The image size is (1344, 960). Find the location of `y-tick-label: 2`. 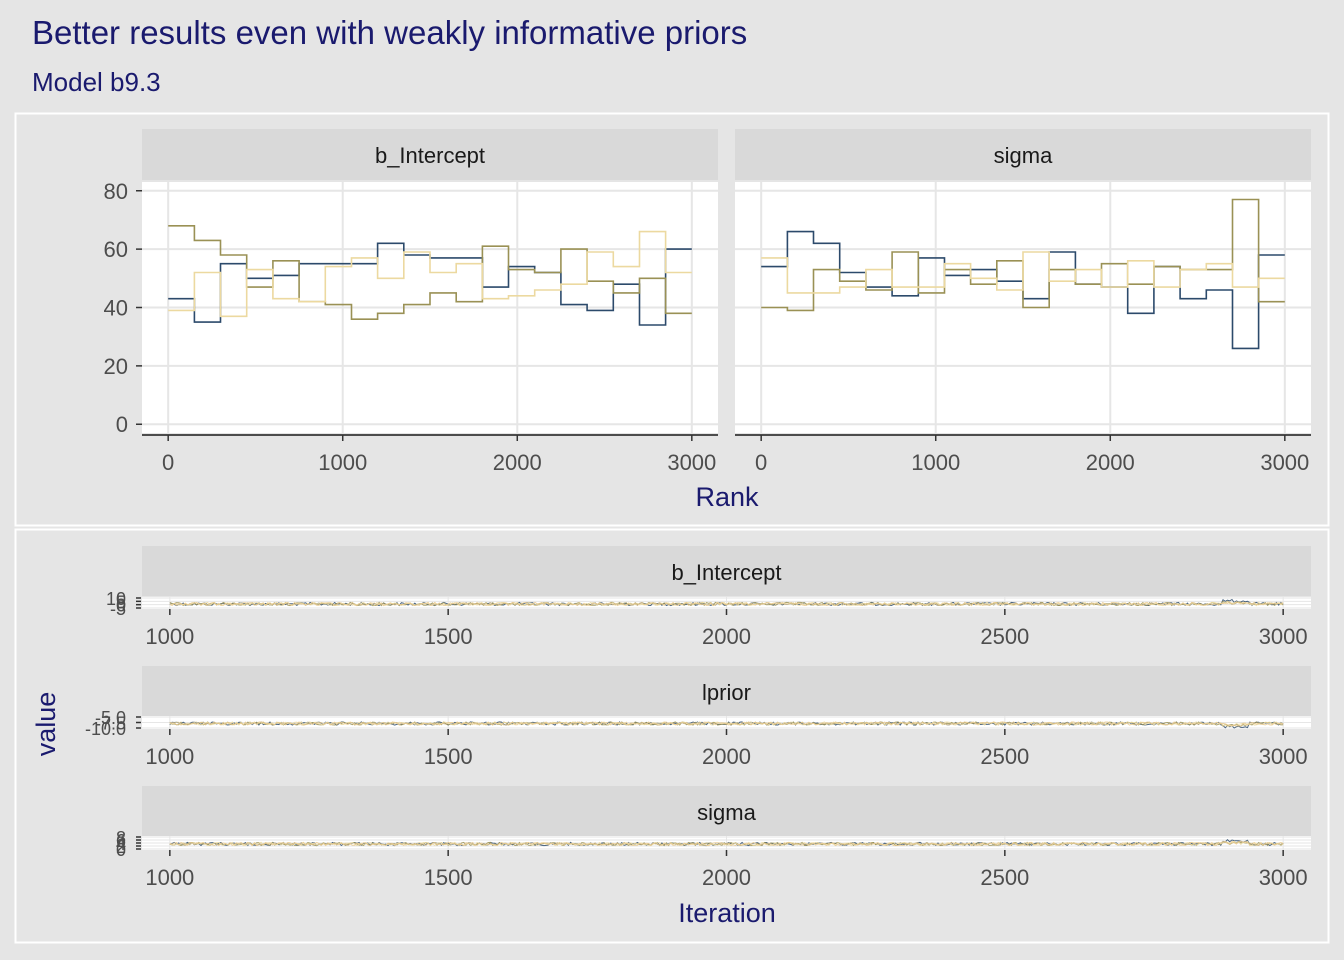

y-tick-label: 2 is located at coordinates (121, 847).